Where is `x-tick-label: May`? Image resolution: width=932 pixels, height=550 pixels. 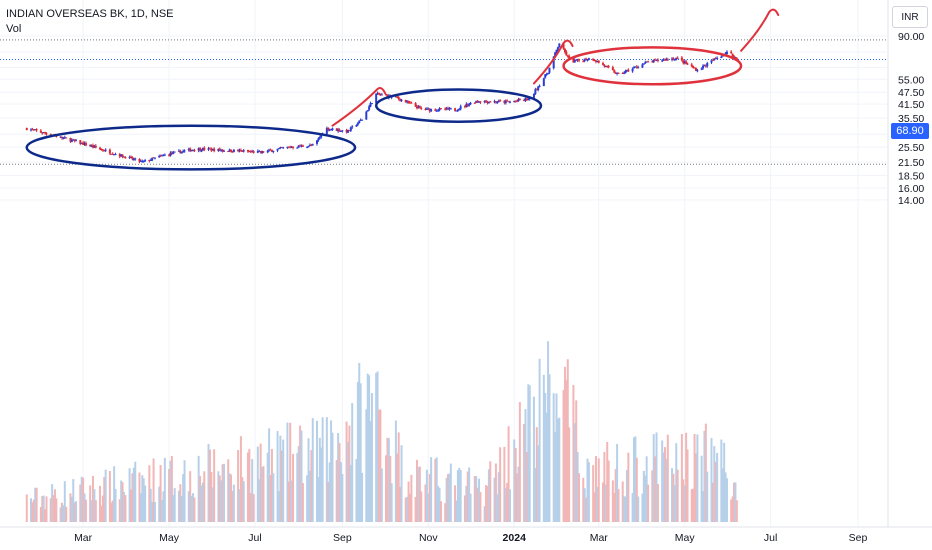 x-tick-label: May is located at coordinates (169, 538).